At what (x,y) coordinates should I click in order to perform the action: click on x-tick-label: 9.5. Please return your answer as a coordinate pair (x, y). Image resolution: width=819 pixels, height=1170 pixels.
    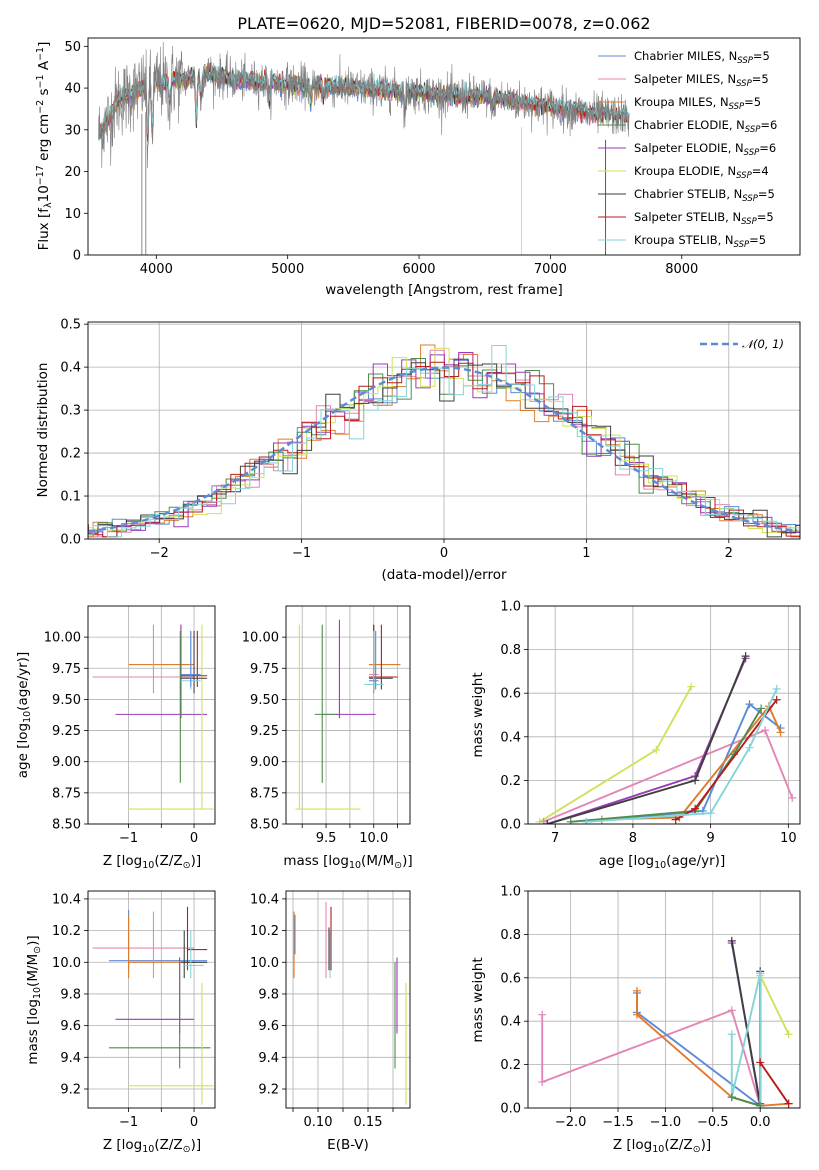
    Looking at the image, I should click on (326, 838).